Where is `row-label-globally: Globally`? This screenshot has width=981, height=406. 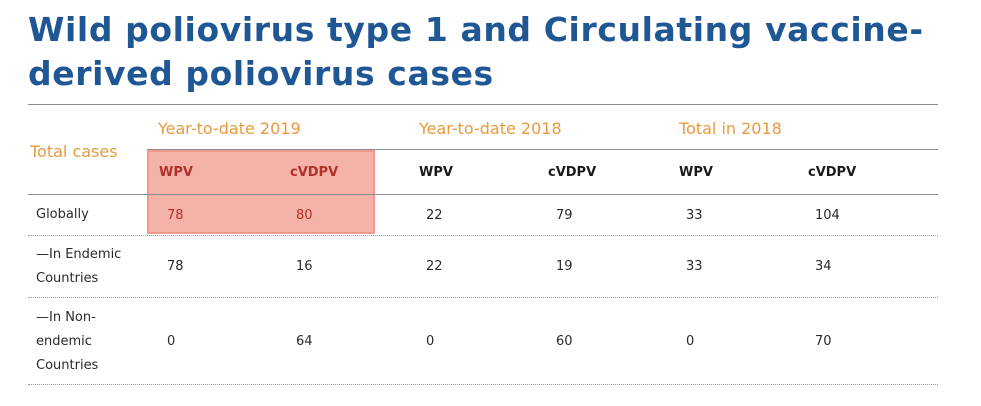
row-label-globally: Globally is located at coordinates (62, 215).